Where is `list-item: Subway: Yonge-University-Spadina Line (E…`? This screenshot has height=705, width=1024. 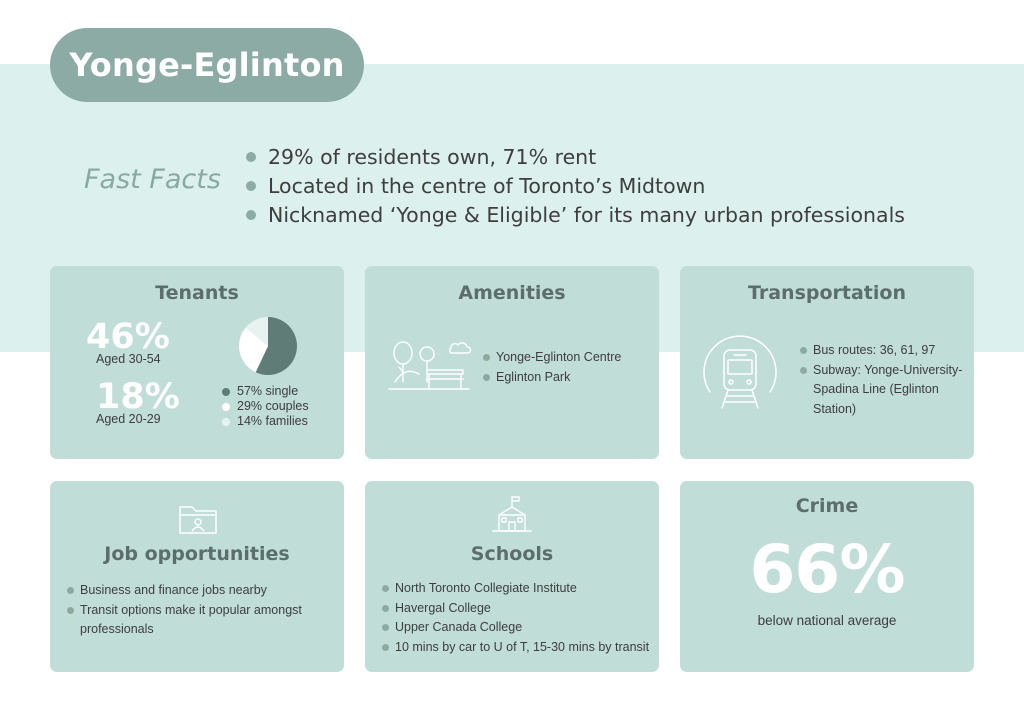
list-item: Subway: Yonge-University-Spadina Line (E… is located at coordinates (882, 390).